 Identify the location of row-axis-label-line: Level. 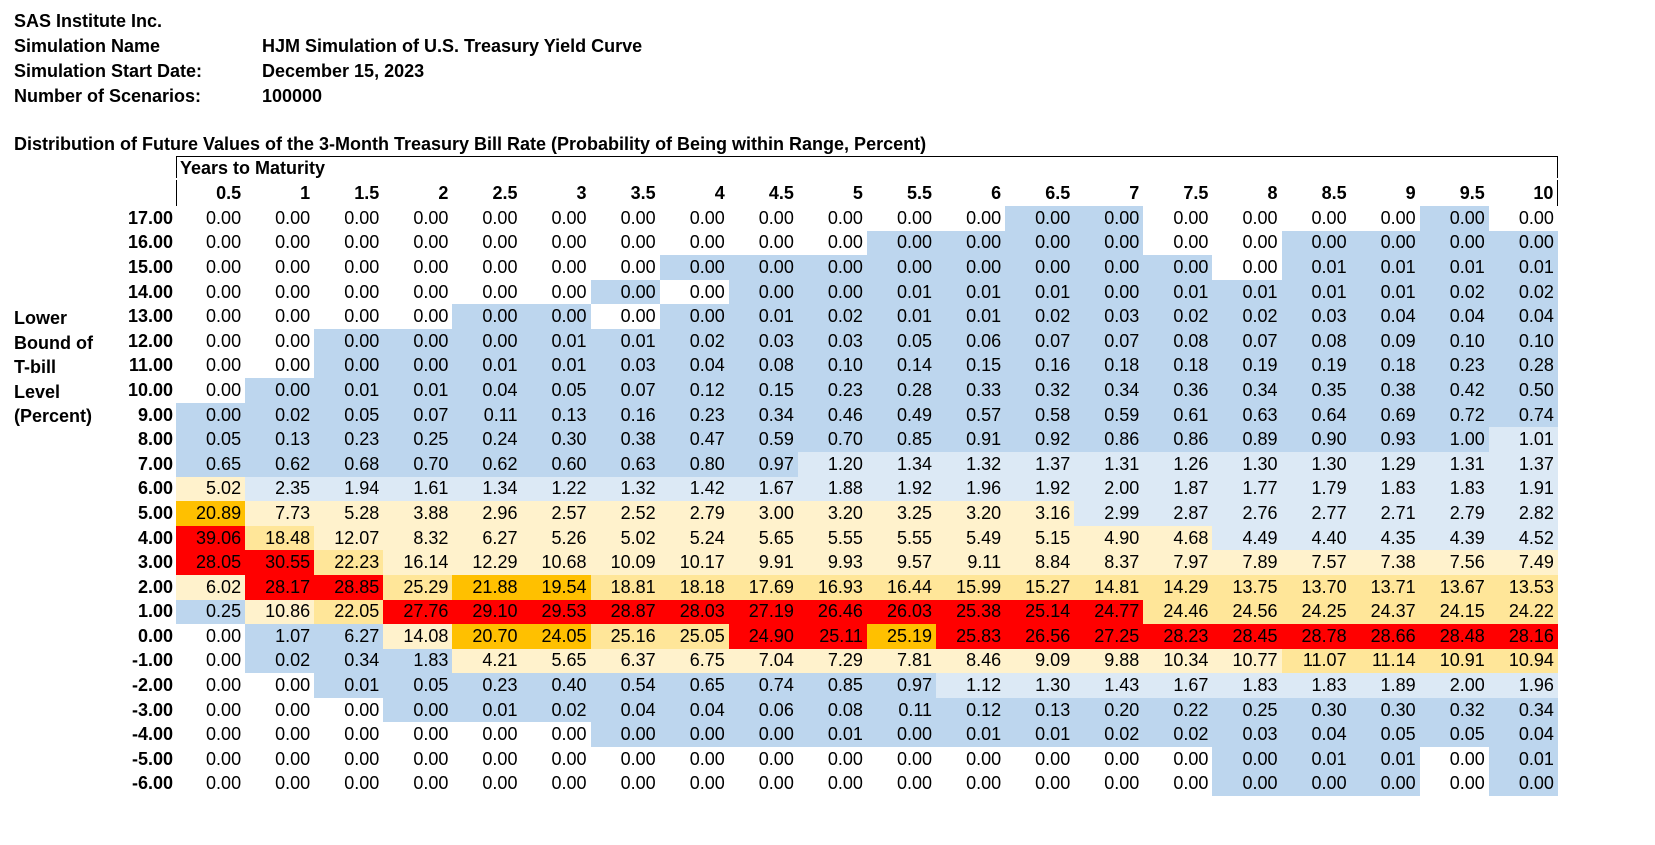
(37, 391).